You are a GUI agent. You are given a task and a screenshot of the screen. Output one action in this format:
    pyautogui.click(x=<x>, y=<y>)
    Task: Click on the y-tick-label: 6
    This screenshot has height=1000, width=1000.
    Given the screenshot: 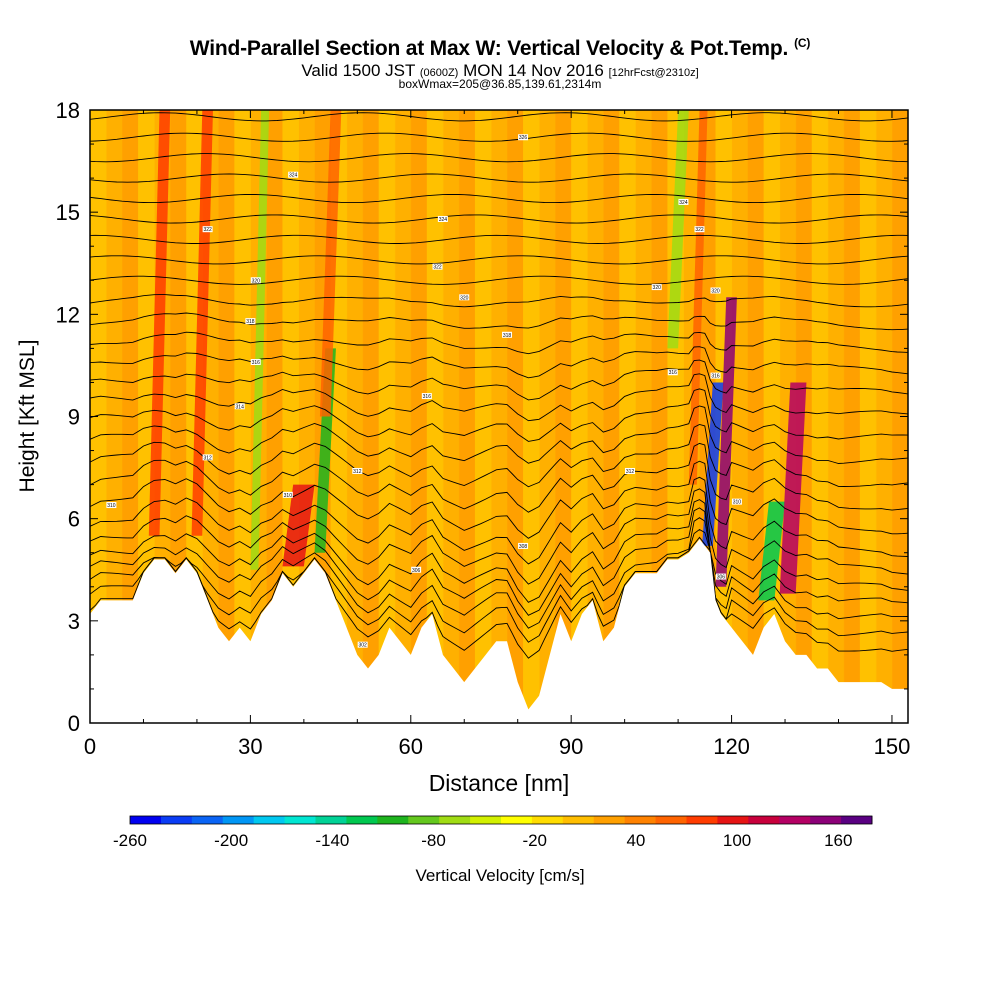 What is the action you would take?
    pyautogui.click(x=74, y=519)
    